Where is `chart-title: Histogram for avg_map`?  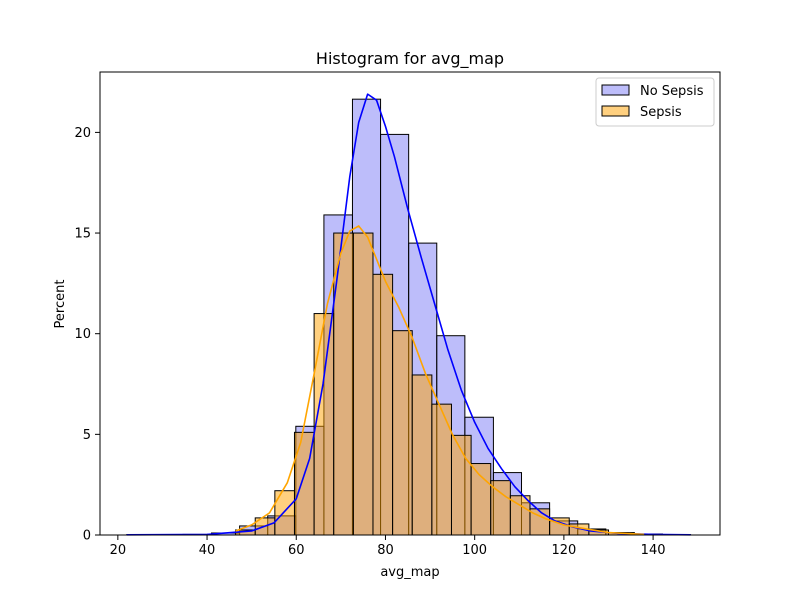 chart-title: Histogram for avg_map is located at coordinates (410, 59).